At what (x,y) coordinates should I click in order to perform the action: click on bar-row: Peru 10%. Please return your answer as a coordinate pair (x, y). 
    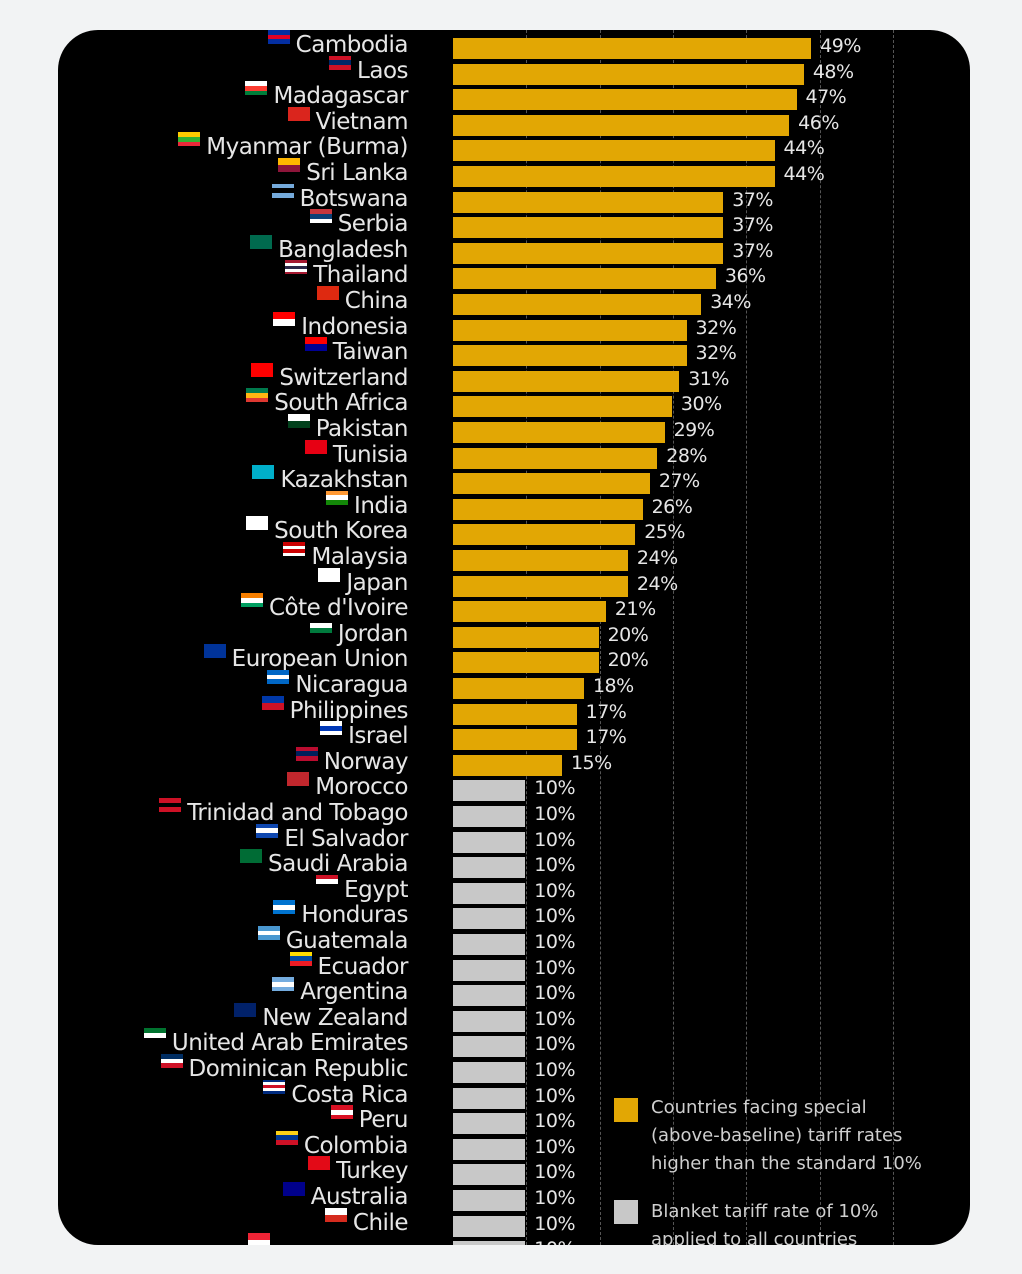
    Looking at the image, I should click on (514, 1120).